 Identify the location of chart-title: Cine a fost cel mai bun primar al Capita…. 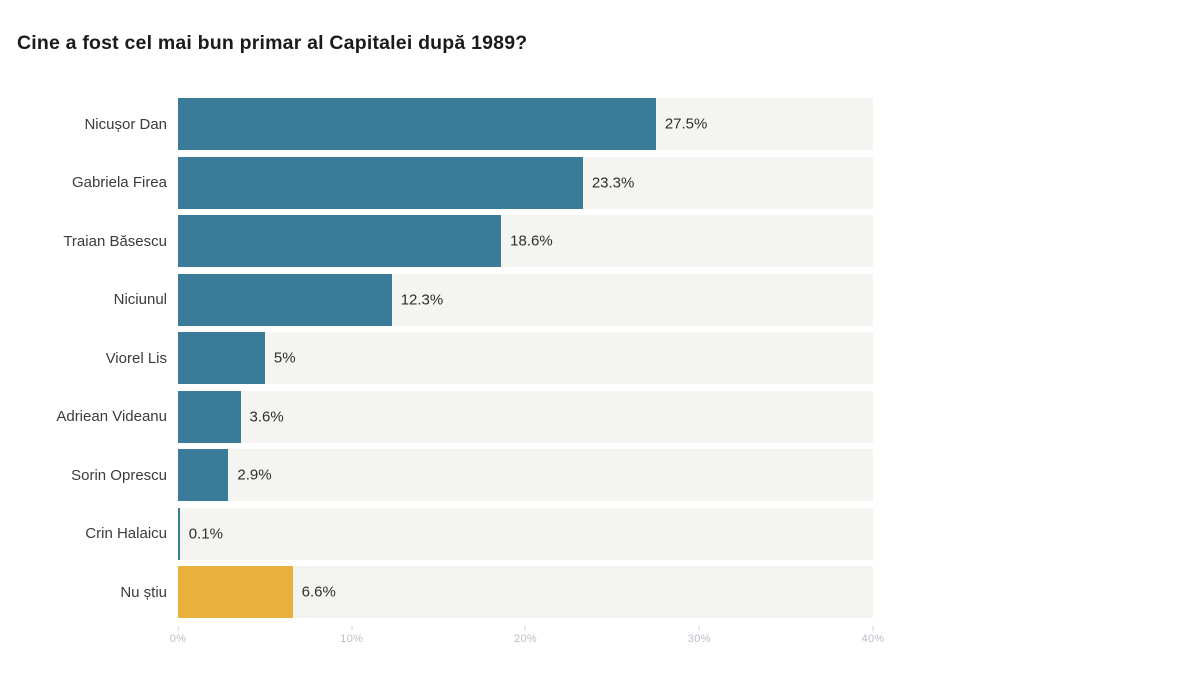
(272, 43).